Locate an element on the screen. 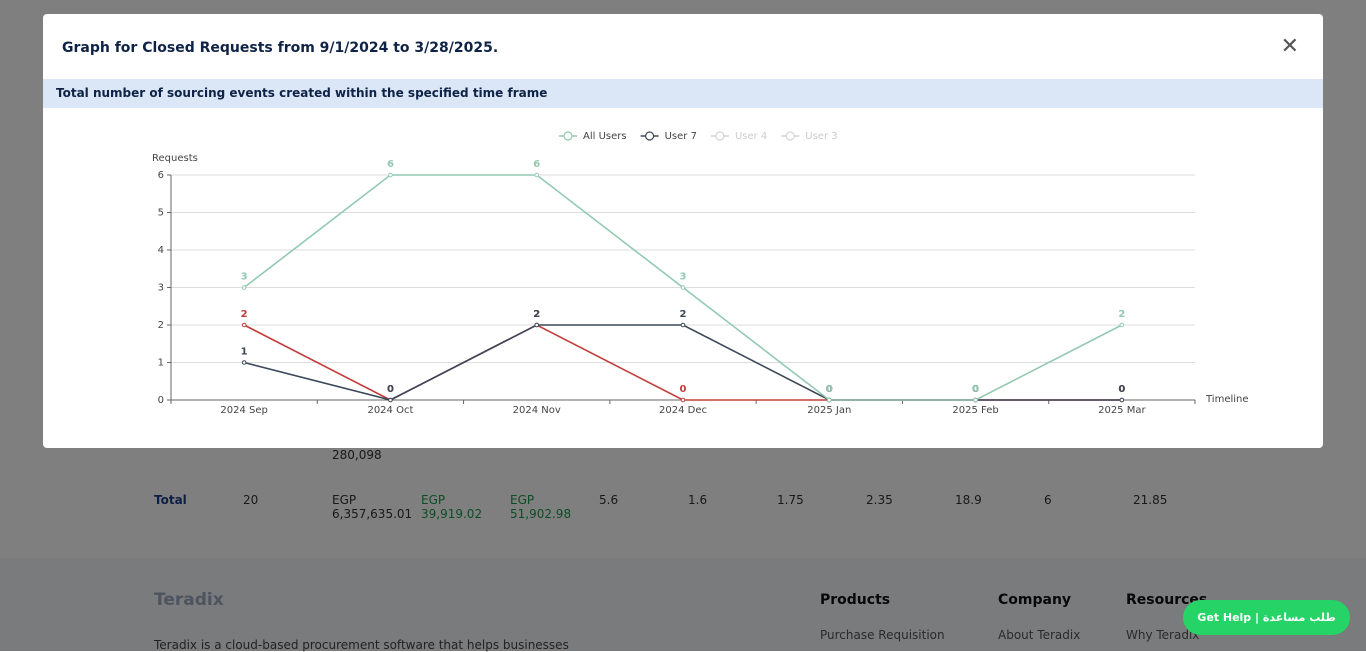 This screenshot has height=652, width=1366. y-tick-label: 6 is located at coordinates (161, 175).